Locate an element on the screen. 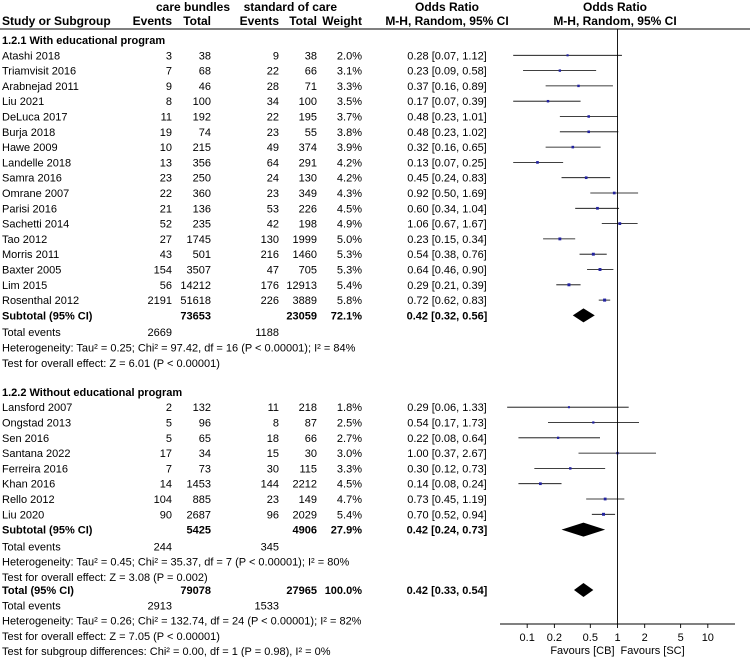 The width and height of the screenshot is (750, 657). study-name: Ferreira 2016 is located at coordinates (35, 469).